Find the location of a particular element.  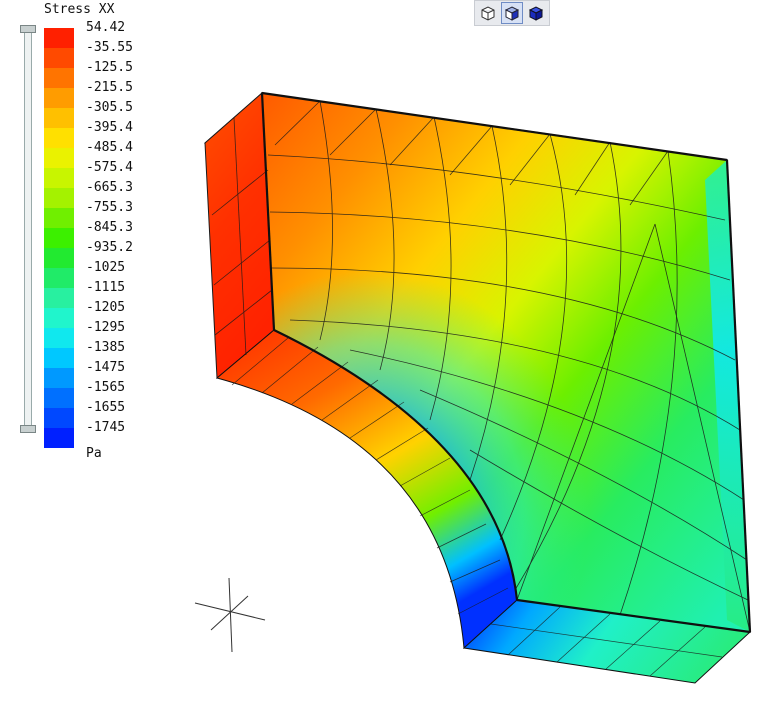

legend-value-label: -665.3 is located at coordinates (109, 187).